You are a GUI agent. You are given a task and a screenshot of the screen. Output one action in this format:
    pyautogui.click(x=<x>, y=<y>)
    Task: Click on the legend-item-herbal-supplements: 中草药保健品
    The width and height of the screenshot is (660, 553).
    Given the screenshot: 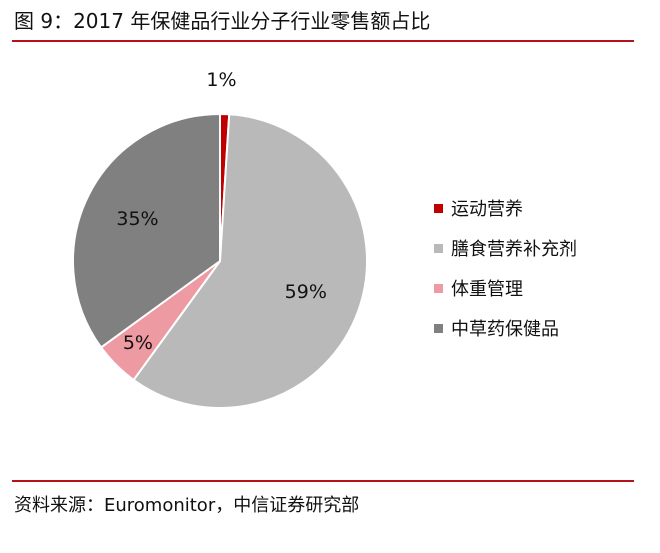 What is the action you would take?
    pyautogui.click(x=505, y=328)
    